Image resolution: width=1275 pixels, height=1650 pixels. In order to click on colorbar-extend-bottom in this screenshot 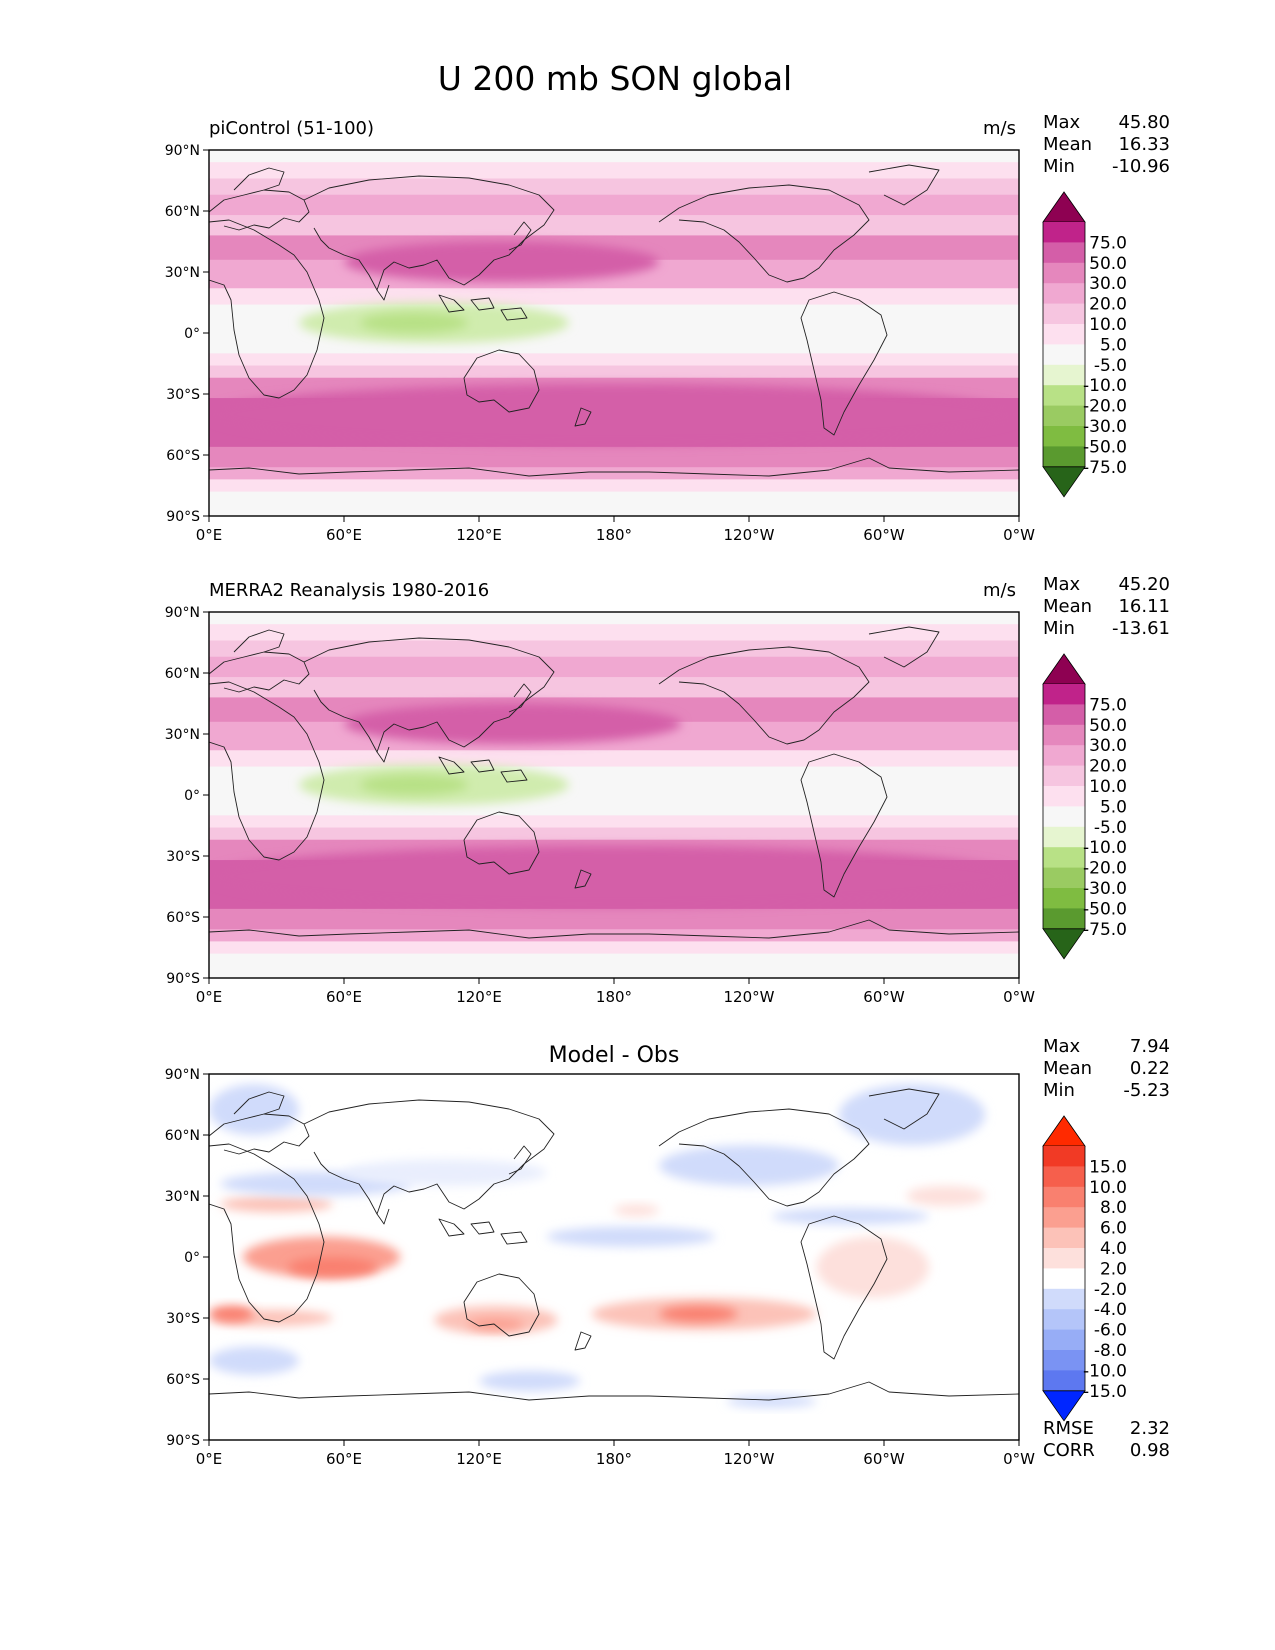, I will do `click(1064, 482)`.